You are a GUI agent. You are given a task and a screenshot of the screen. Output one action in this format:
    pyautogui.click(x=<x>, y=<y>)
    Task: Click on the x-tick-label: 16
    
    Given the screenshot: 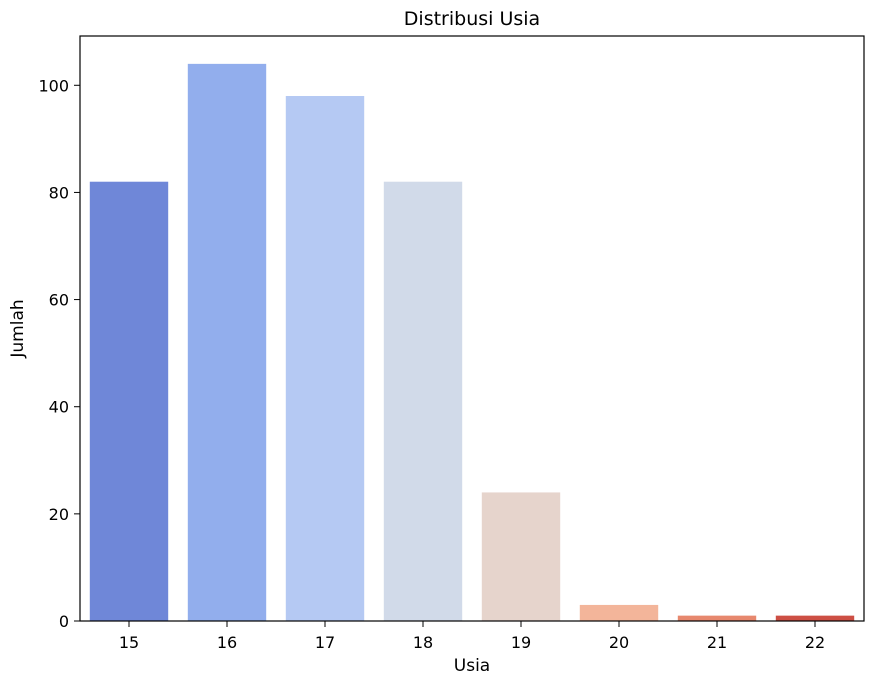 What is the action you would take?
    pyautogui.click(x=227, y=642)
    